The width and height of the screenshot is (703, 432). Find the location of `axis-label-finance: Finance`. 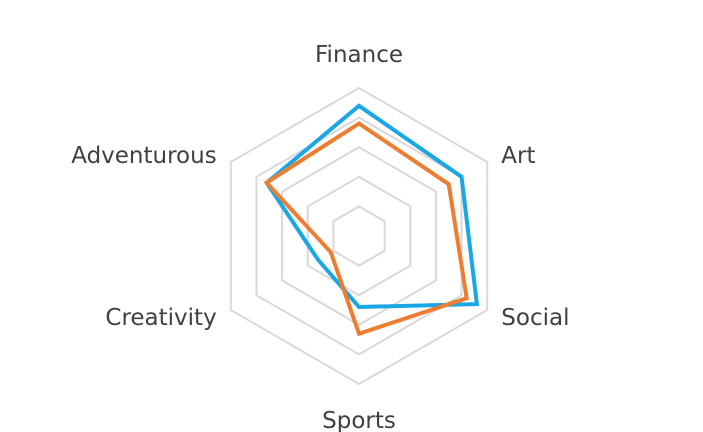

axis-label-finance: Finance is located at coordinates (359, 55).